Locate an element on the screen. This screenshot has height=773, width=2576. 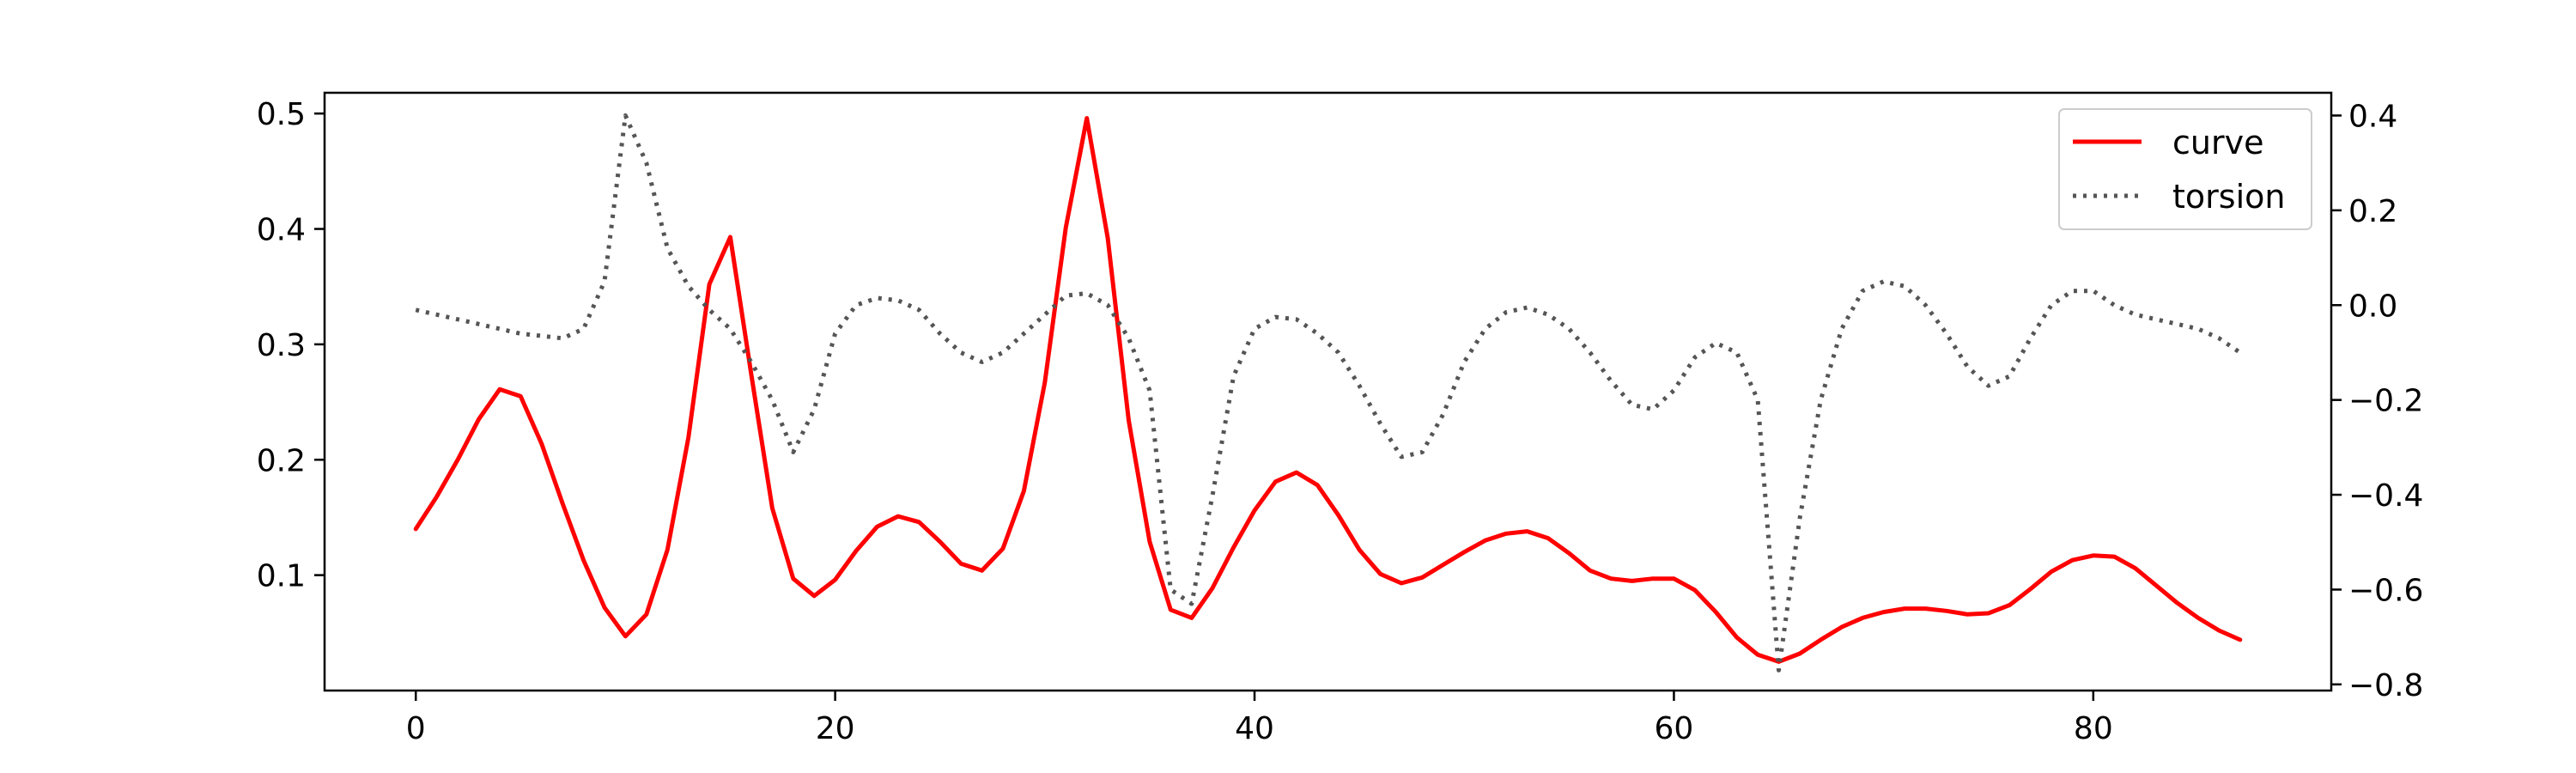
x-tick-label: 80 is located at coordinates (2093, 728).